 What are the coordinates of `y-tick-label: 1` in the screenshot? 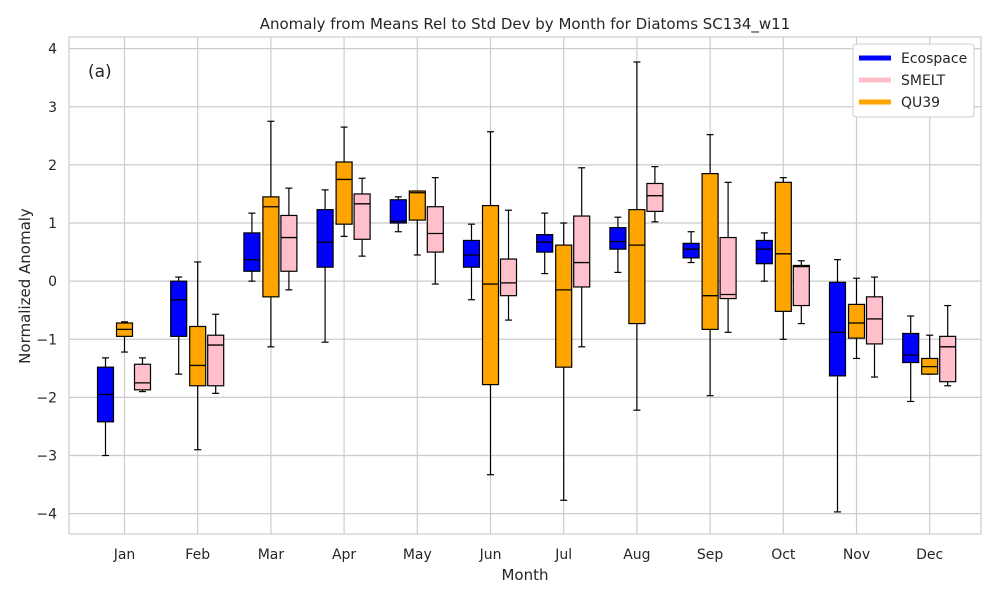 It's located at (52, 224).